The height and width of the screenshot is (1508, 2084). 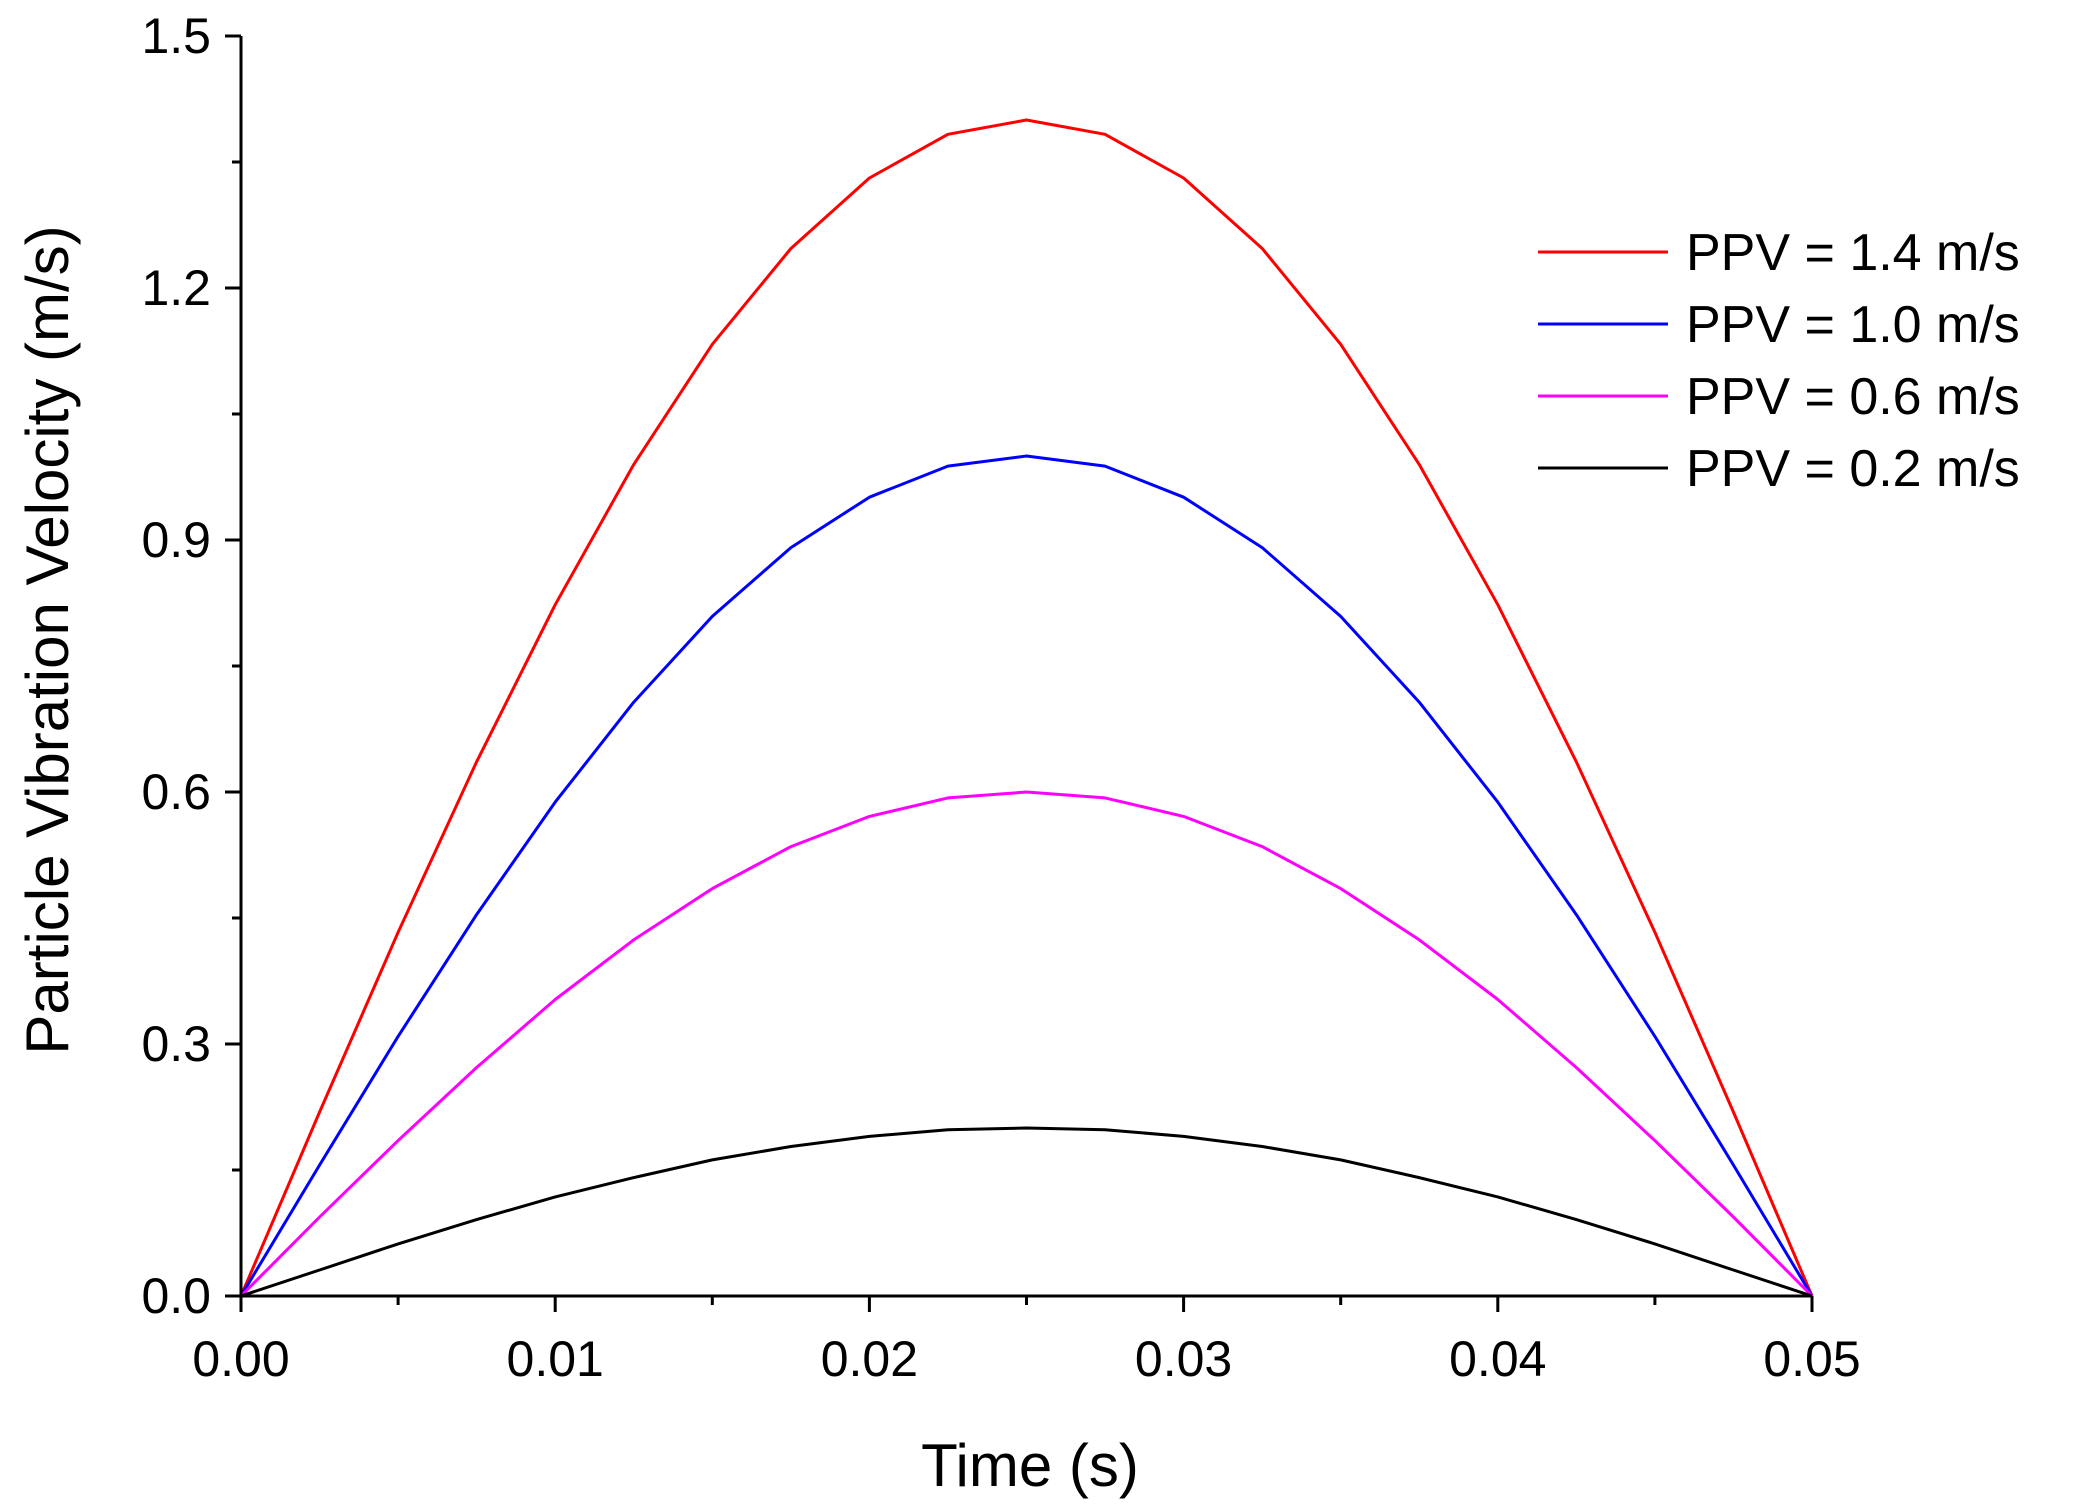 I want to click on x-tick-label: 0.03, so click(x=1183, y=1359).